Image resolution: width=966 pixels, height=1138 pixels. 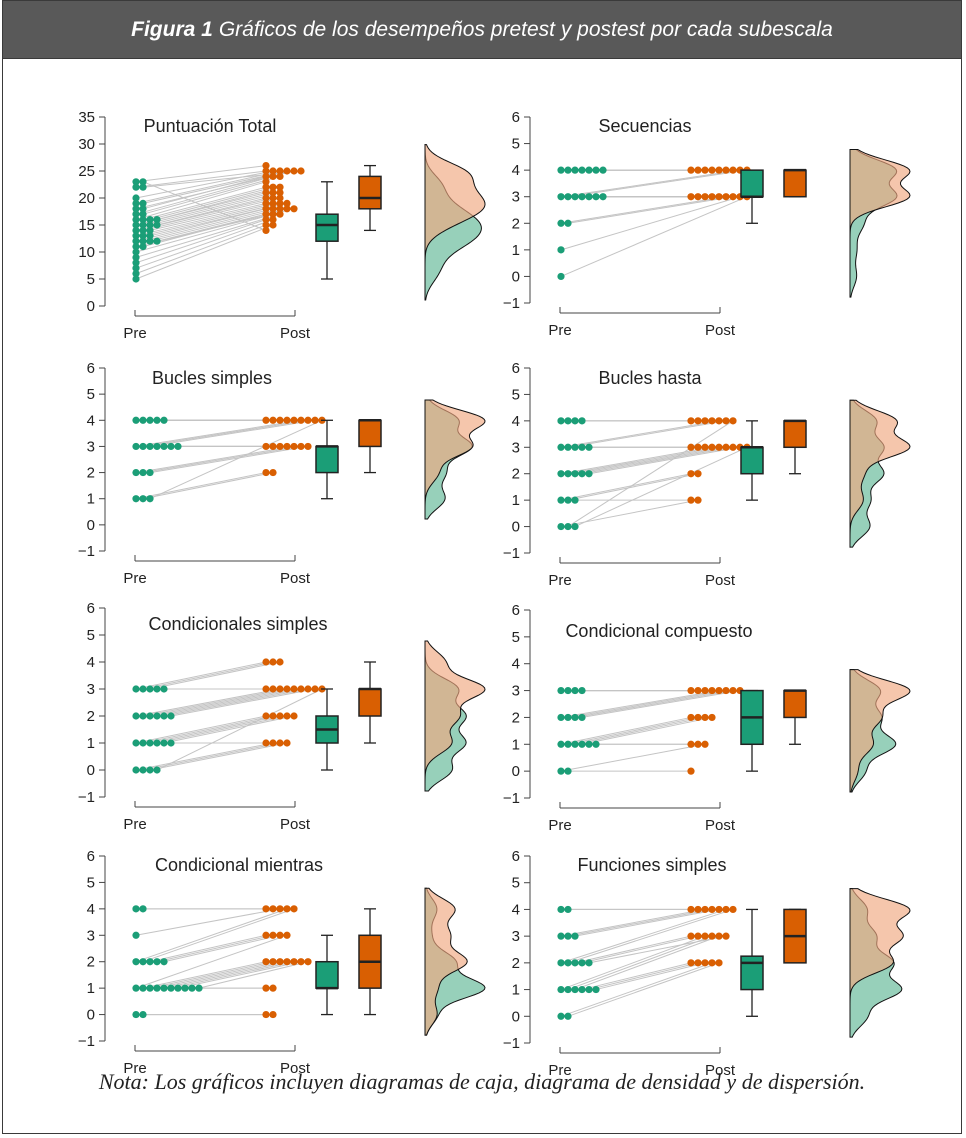 I want to click on chart-title: Funciones simples, so click(x=651, y=865).